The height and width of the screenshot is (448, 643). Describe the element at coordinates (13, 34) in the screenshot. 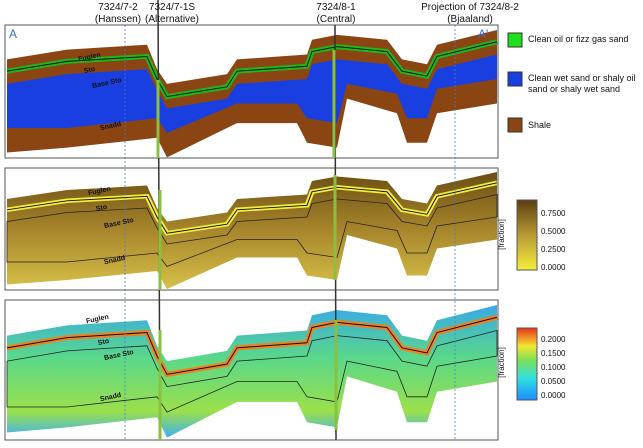

I see `section-start: A` at that location.